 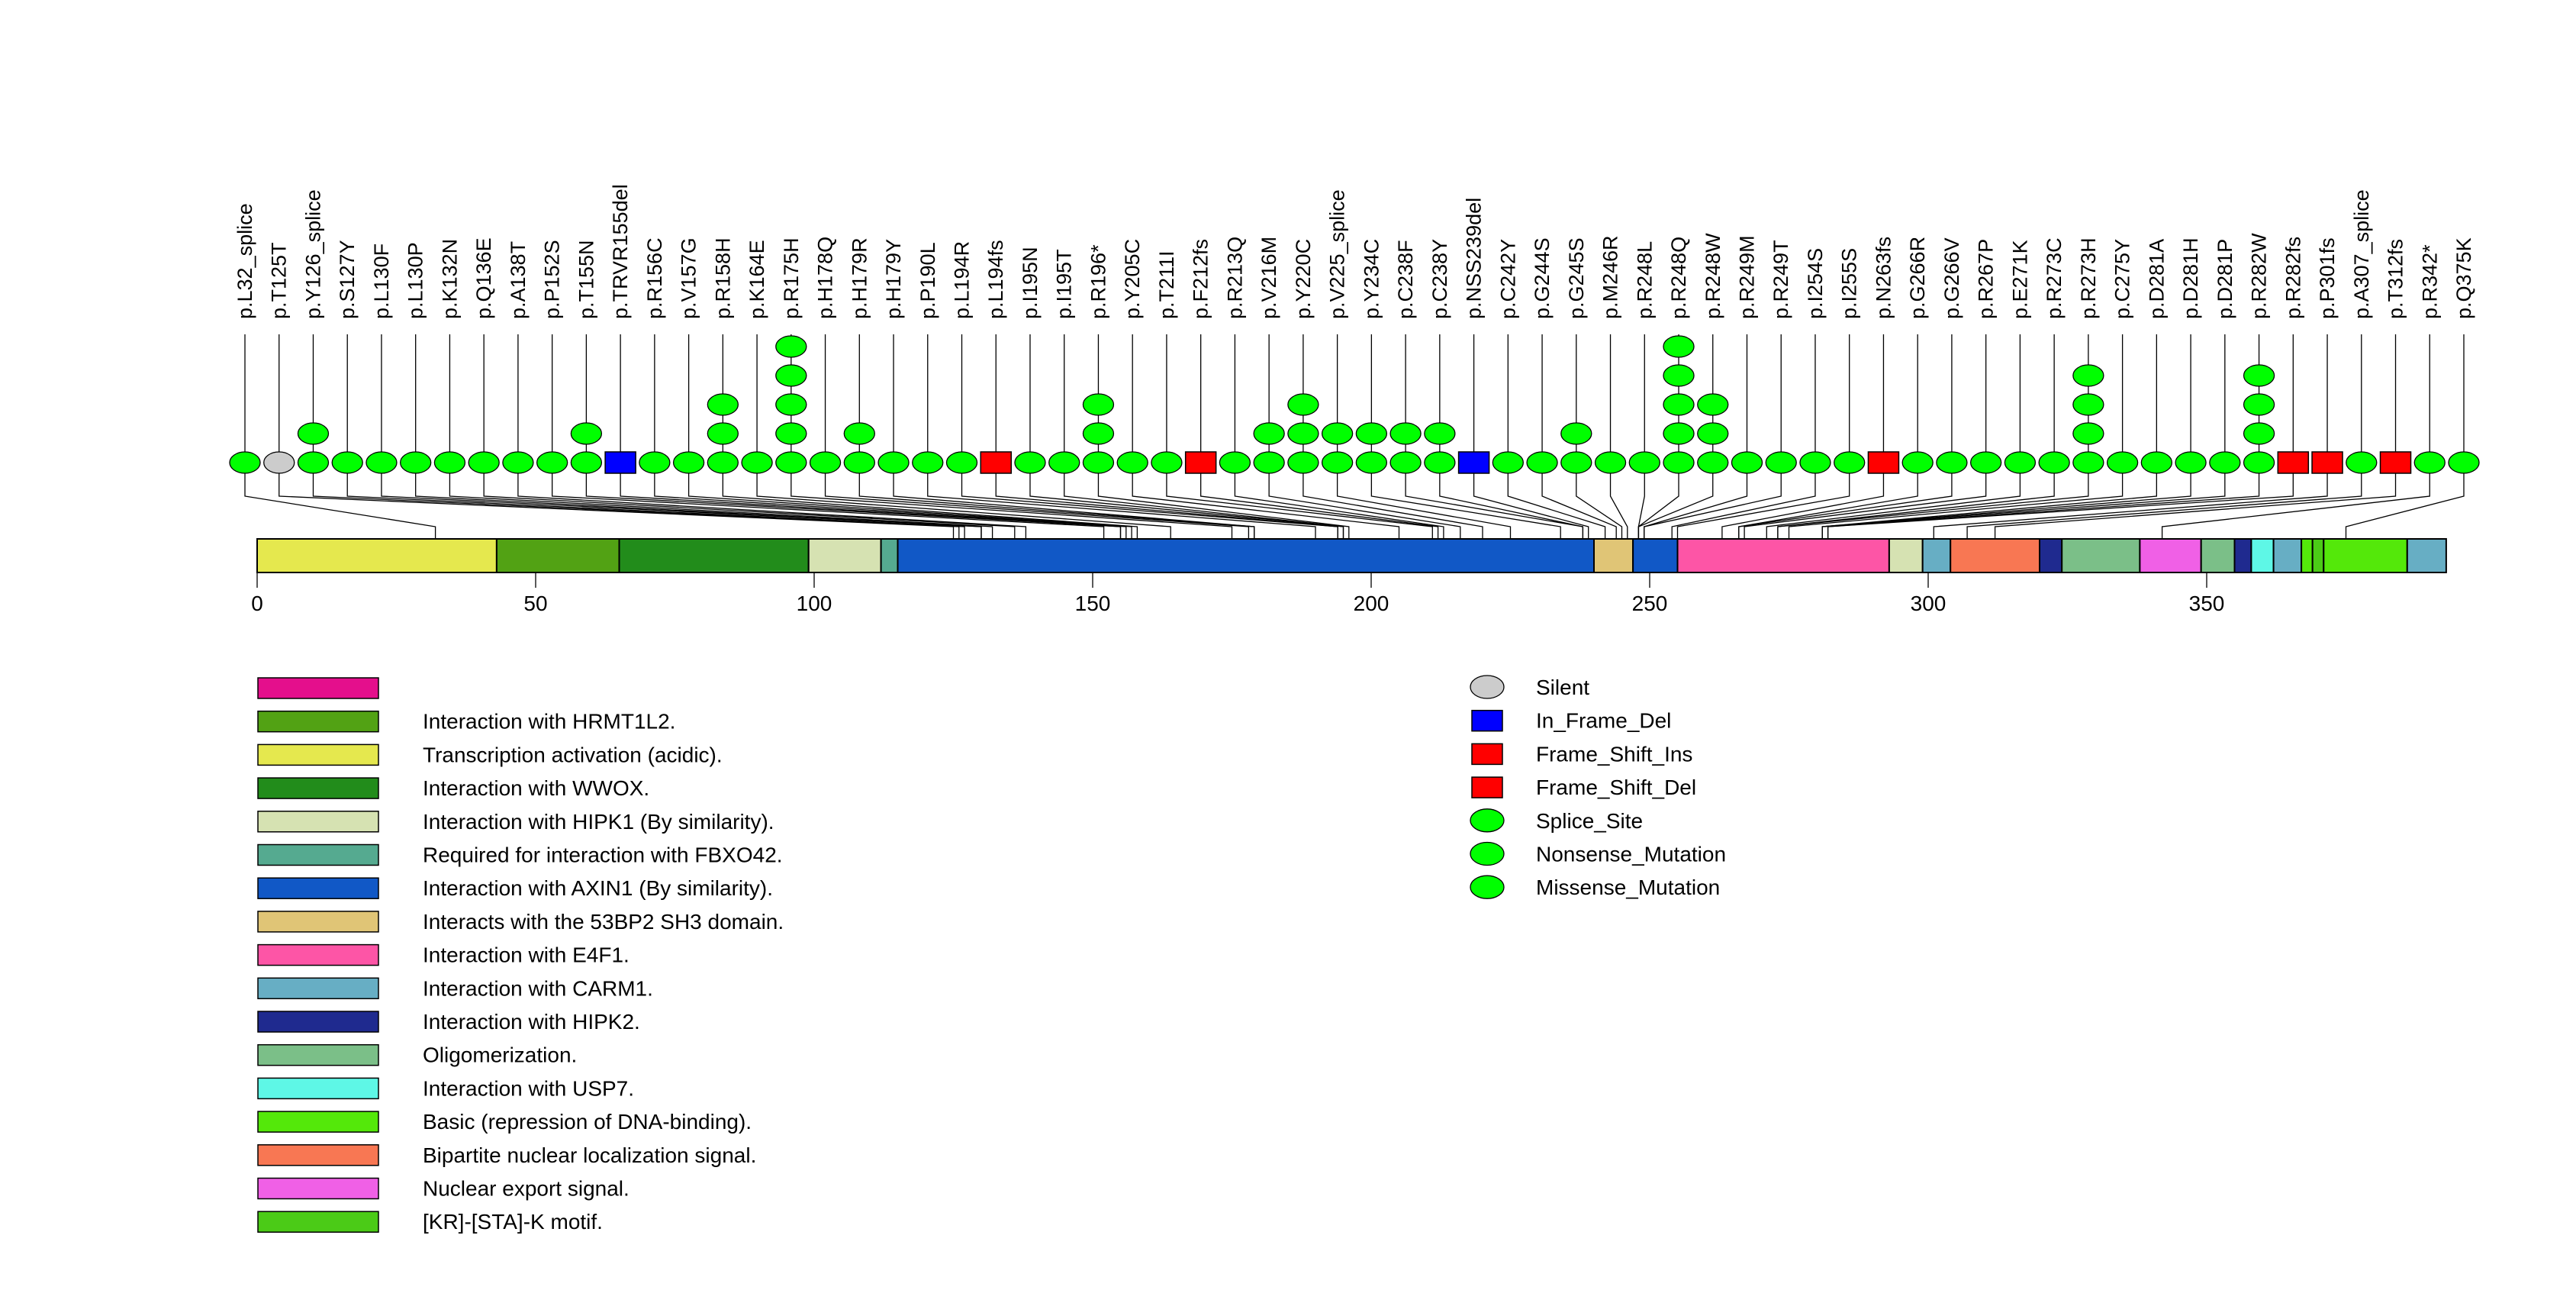 I want to click on mutation-label: p.T125T, so click(x=279, y=280).